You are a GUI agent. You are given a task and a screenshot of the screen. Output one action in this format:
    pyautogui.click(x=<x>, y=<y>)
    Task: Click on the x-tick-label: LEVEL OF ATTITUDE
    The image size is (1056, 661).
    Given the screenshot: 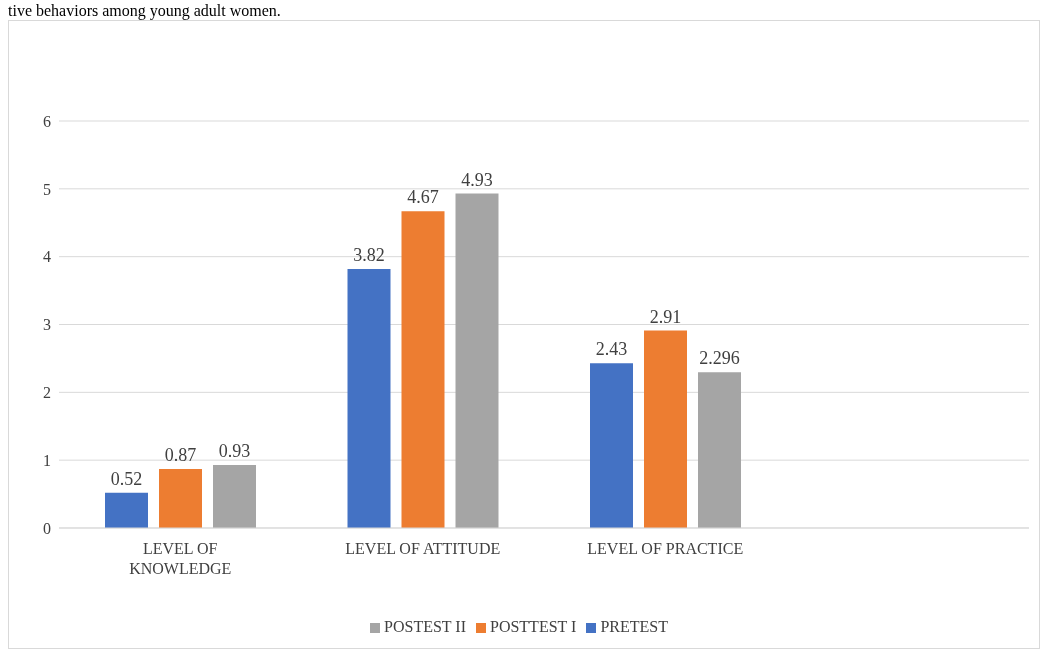 What is the action you would take?
    pyautogui.click(x=423, y=548)
    